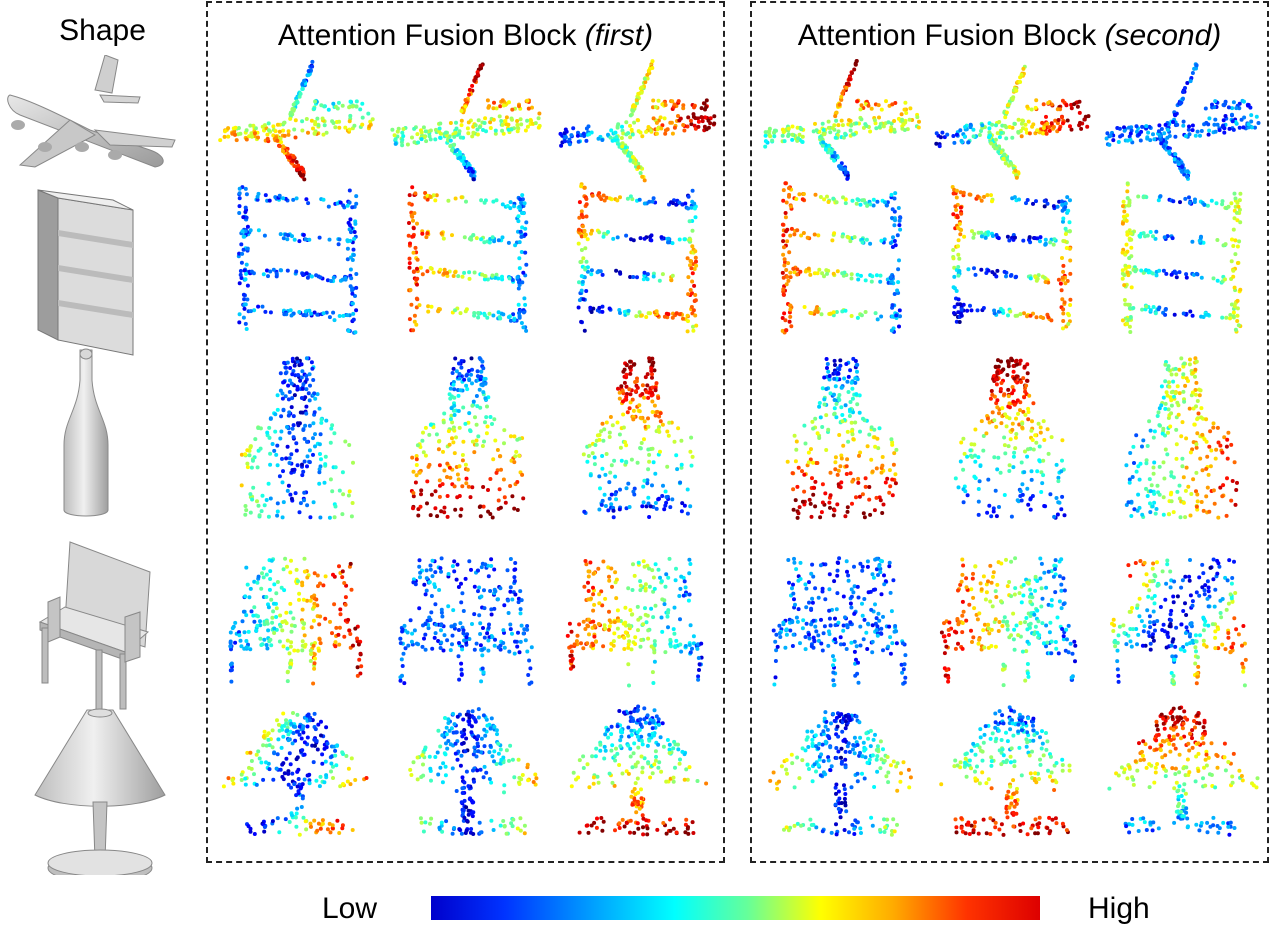 The height and width of the screenshot is (931, 1269). I want to click on chair-icon, so click(94, 626).